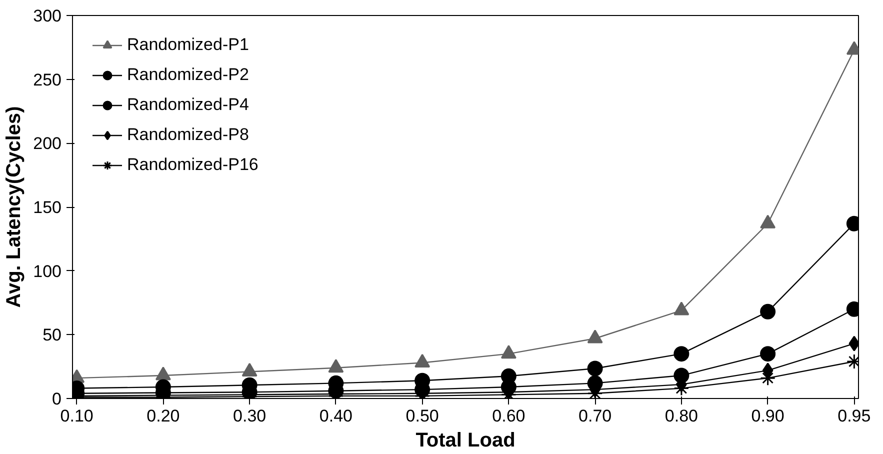 The width and height of the screenshot is (883, 454). Describe the element at coordinates (188, 105) in the screenshot. I see `legend-label: Randomized-P4` at that location.